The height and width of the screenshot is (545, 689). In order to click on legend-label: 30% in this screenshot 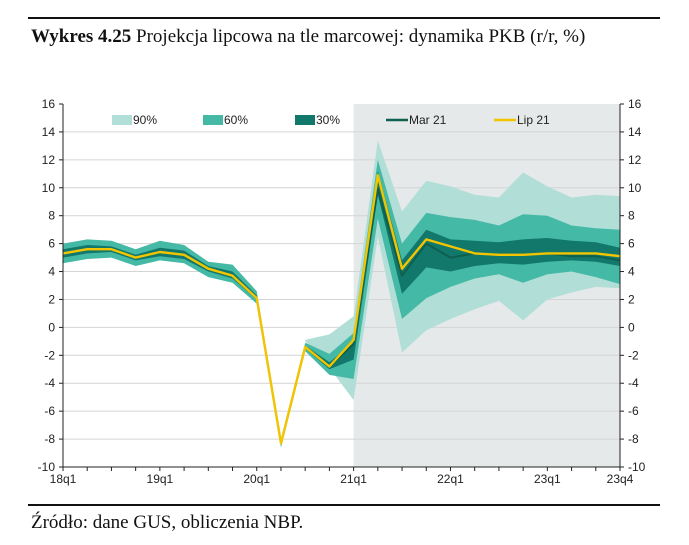, I will do `click(328, 120)`.